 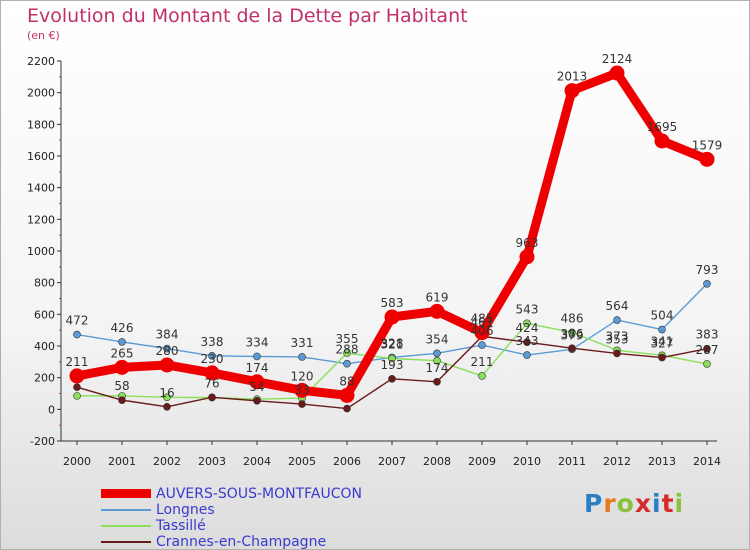 What do you see at coordinates (392, 345) in the screenshot?
I see `data-label: 321` at bounding box center [392, 345].